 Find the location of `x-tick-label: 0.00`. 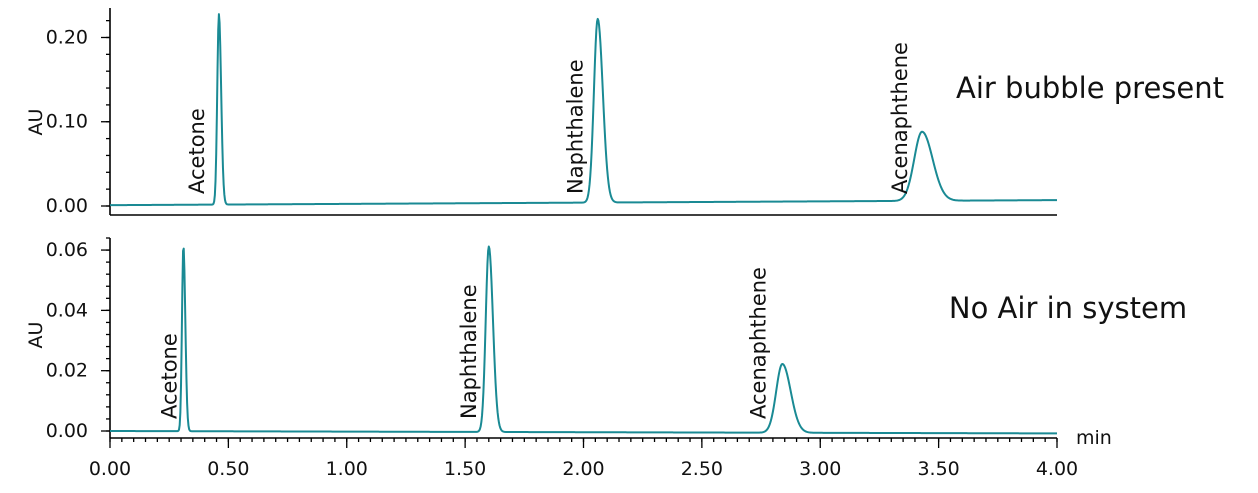

x-tick-label: 0.00 is located at coordinates (110, 469).